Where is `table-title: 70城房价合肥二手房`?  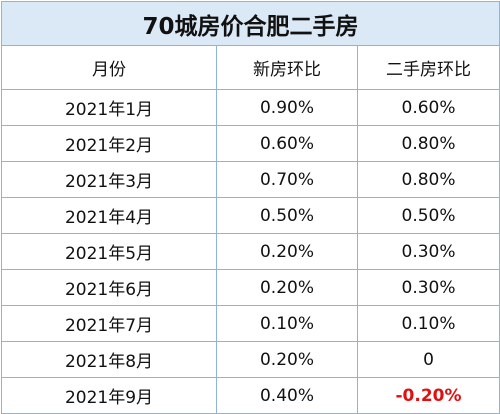 table-title: 70城房价合肥二手房 is located at coordinates (250, 23).